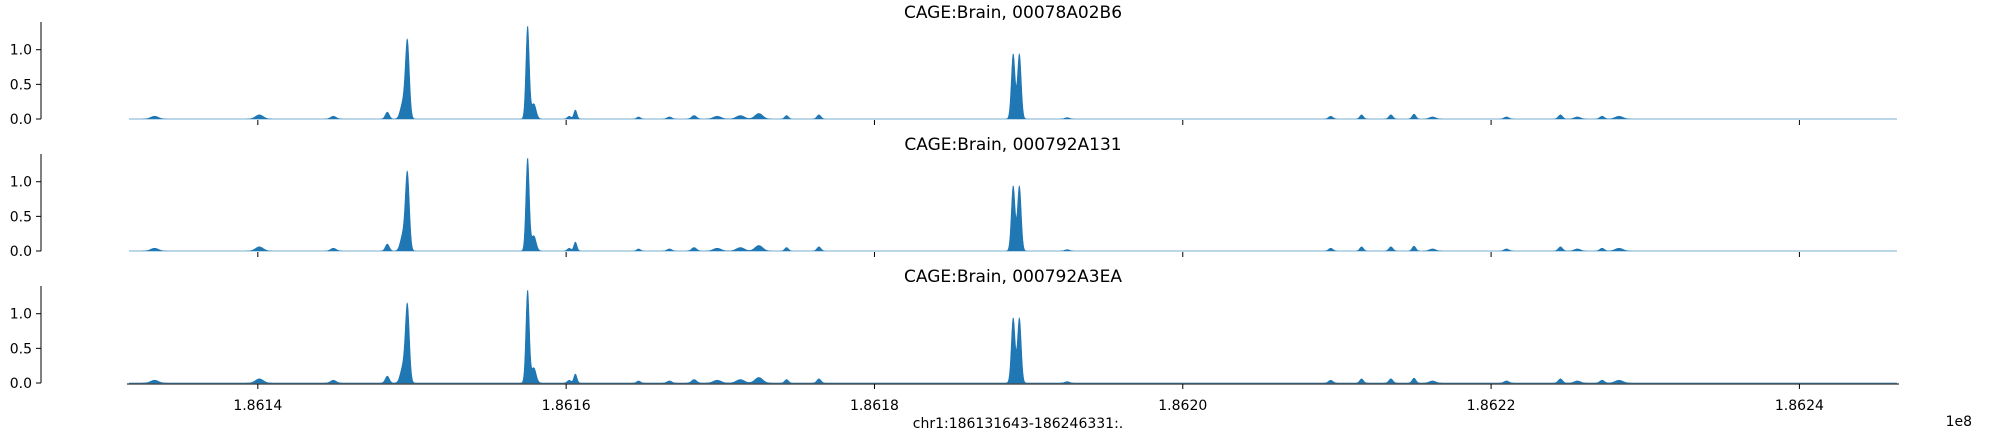 The width and height of the screenshot is (1990, 440). Describe the element at coordinates (1012, 145) in the screenshot. I see `chart-title: CAGE:Brain, 000792A131` at that location.